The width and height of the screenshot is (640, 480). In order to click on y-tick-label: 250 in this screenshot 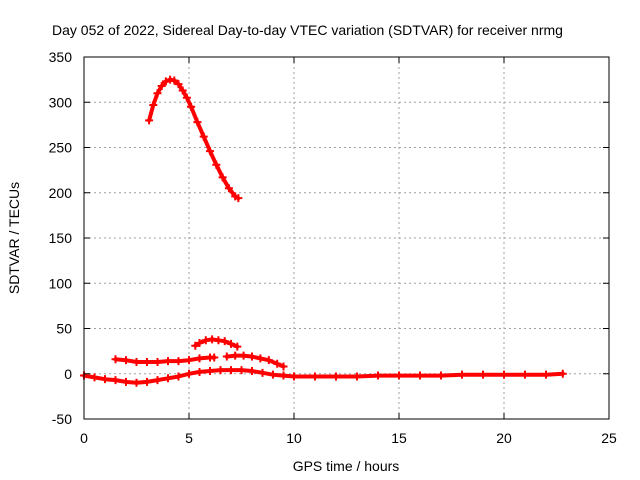, I will do `click(61, 148)`.